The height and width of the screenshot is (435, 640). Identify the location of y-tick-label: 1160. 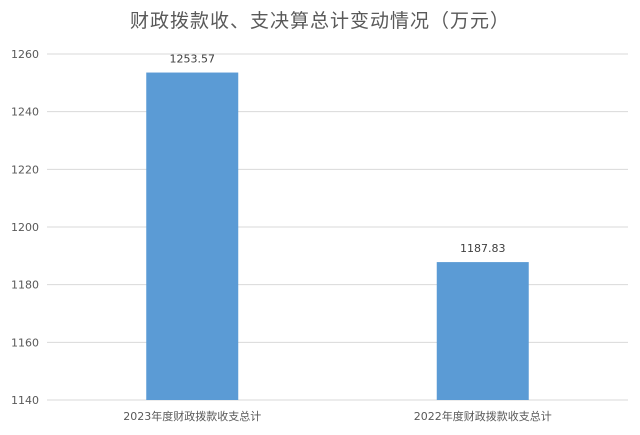
(25, 342).